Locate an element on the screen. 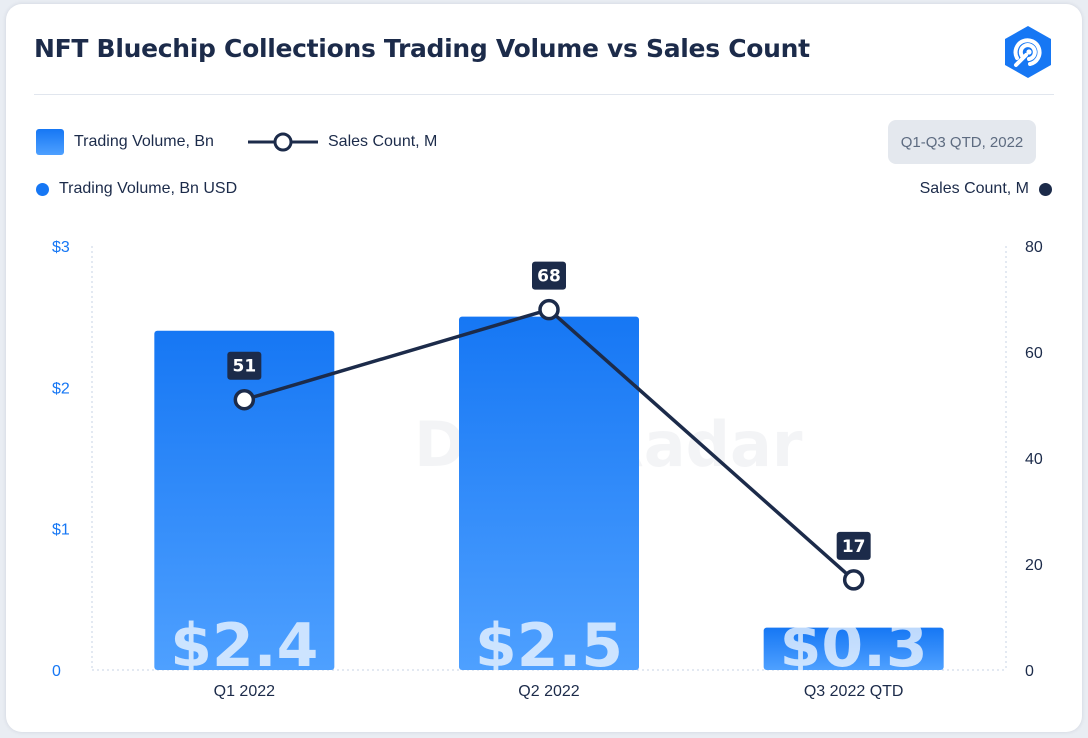  x-category-label: Q2 2022 is located at coordinates (548, 691).